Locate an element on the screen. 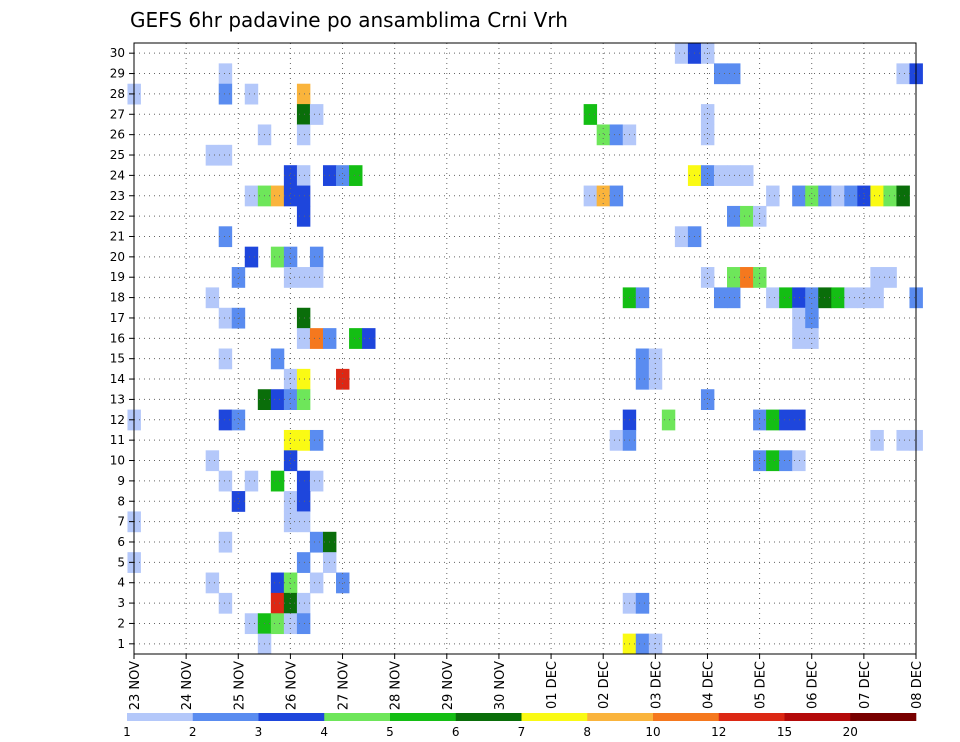 The width and height of the screenshot is (960, 742). x-tick-label: 29 NOV is located at coordinates (448, 685).